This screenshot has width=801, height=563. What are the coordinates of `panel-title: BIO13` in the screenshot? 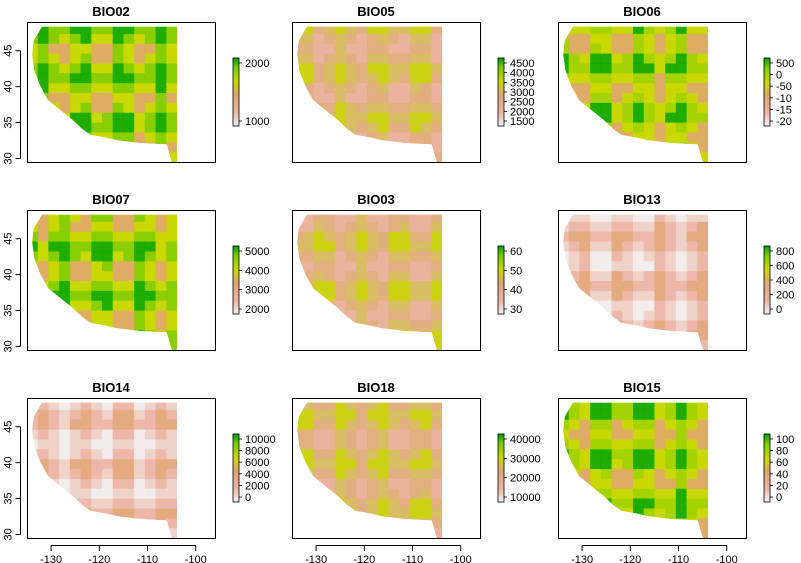 It's located at (642, 199).